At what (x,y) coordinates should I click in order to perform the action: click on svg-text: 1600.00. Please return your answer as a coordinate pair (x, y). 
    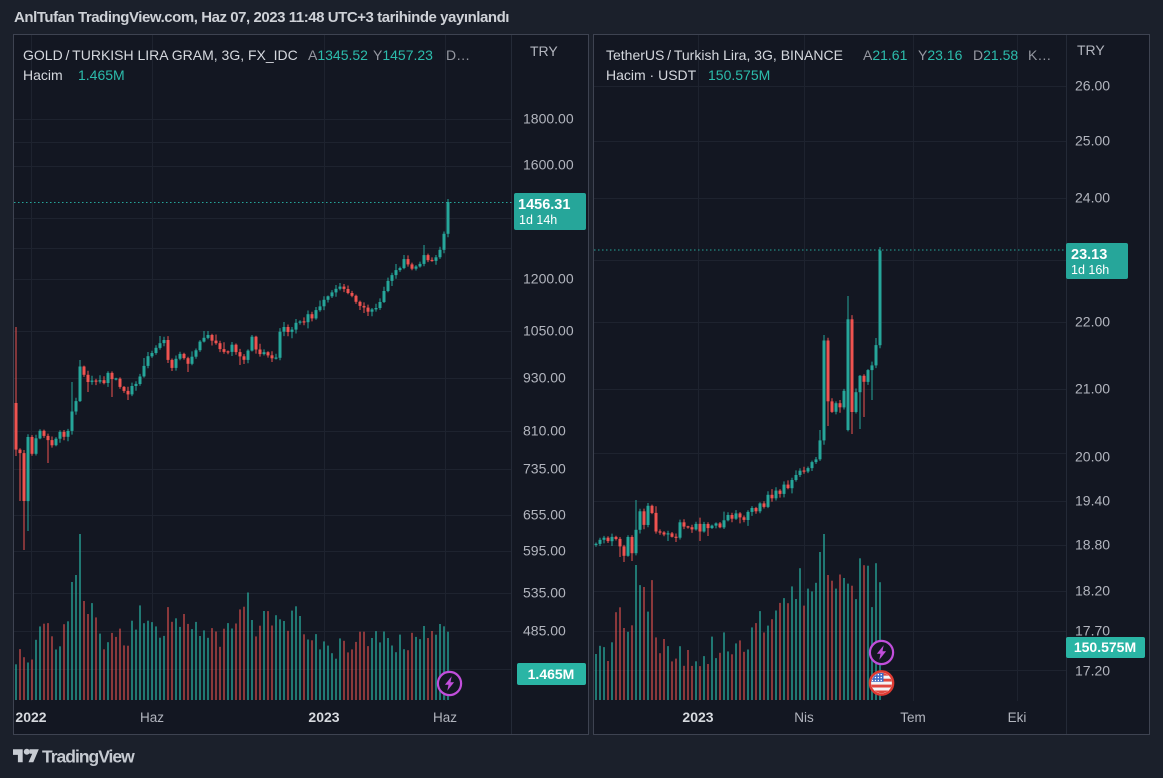
    Looking at the image, I should click on (548, 165).